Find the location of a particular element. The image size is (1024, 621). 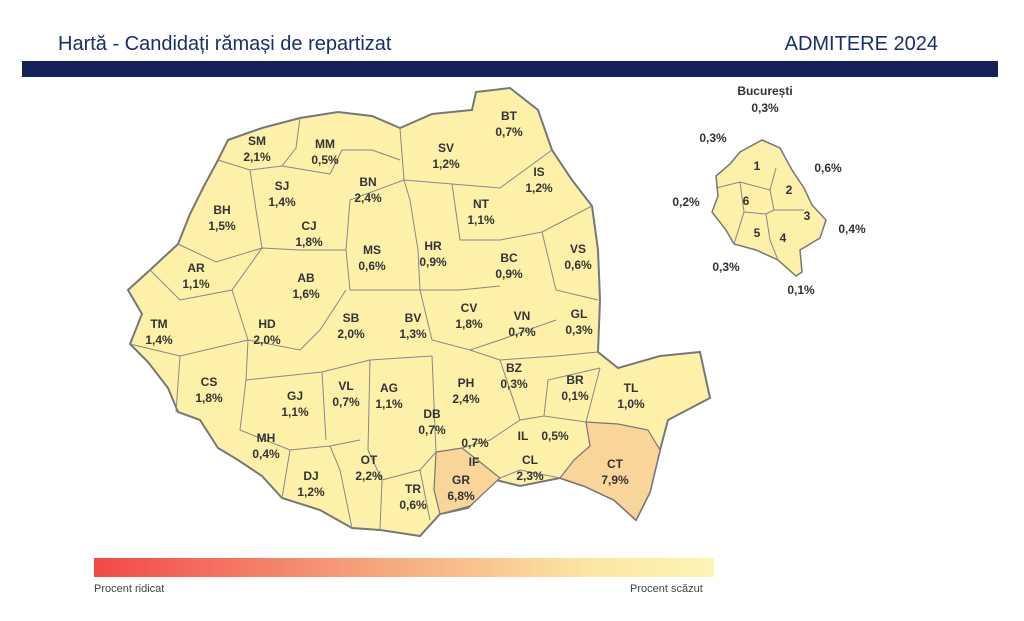

county-code-gl: GL is located at coordinates (579, 314).